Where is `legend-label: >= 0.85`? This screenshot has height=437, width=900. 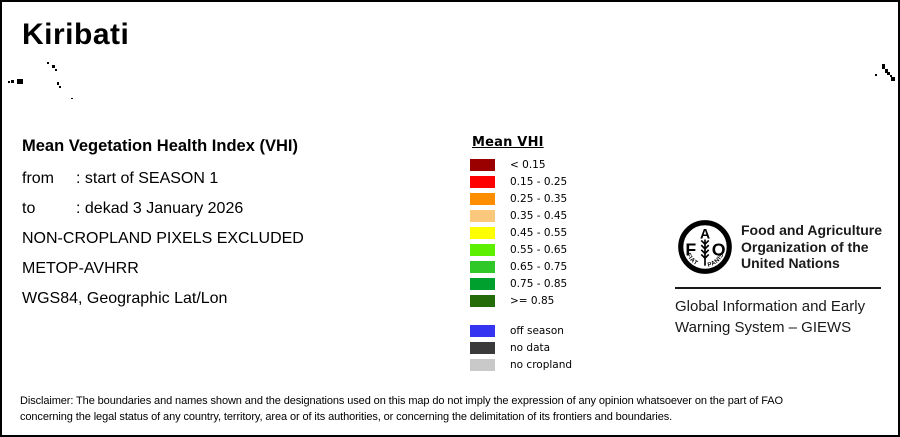
legend-label: >= 0.85 is located at coordinates (532, 300).